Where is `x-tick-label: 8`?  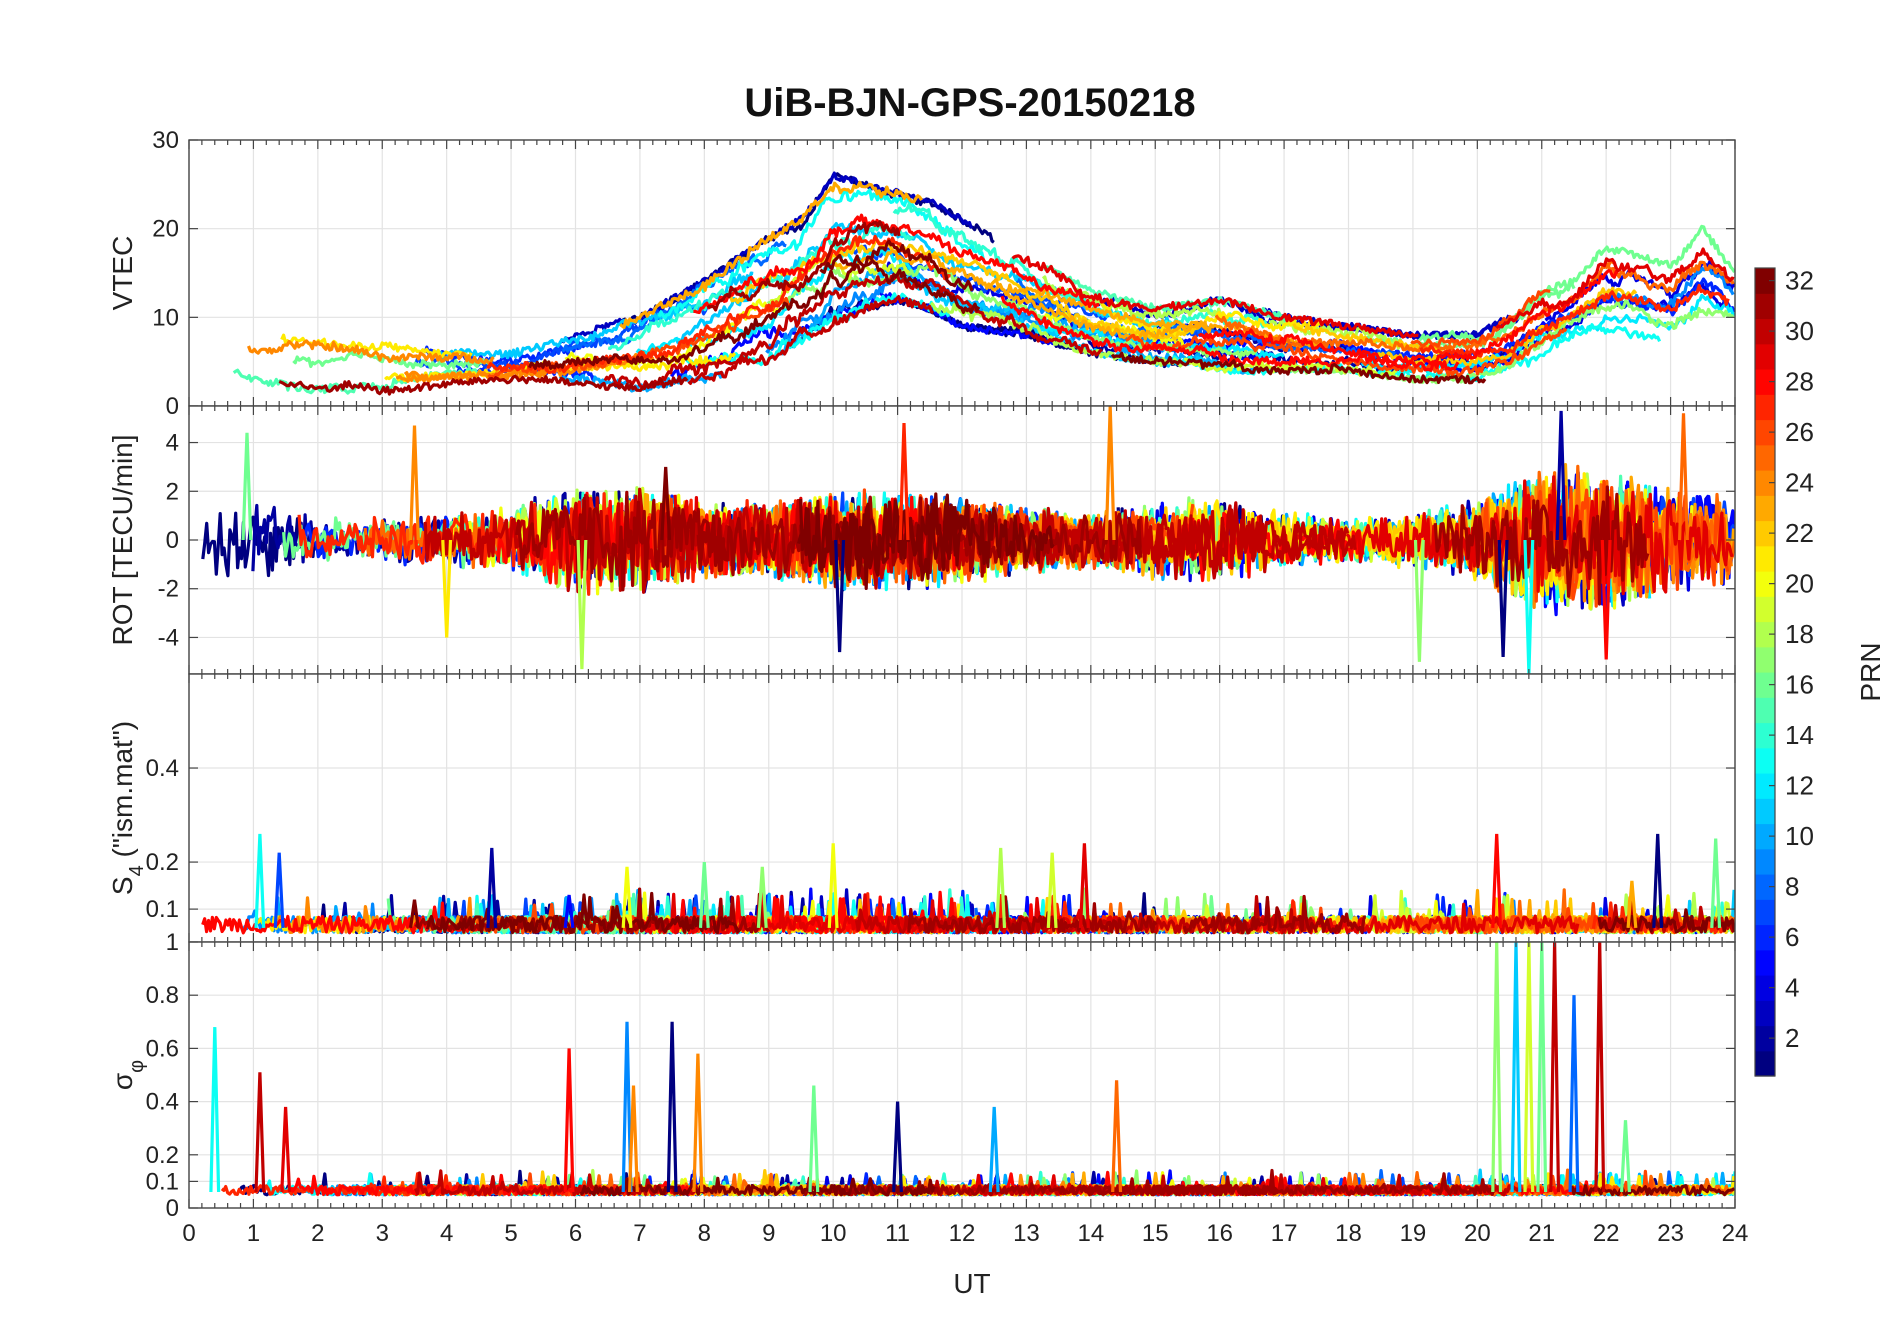 x-tick-label: 8 is located at coordinates (704, 1233).